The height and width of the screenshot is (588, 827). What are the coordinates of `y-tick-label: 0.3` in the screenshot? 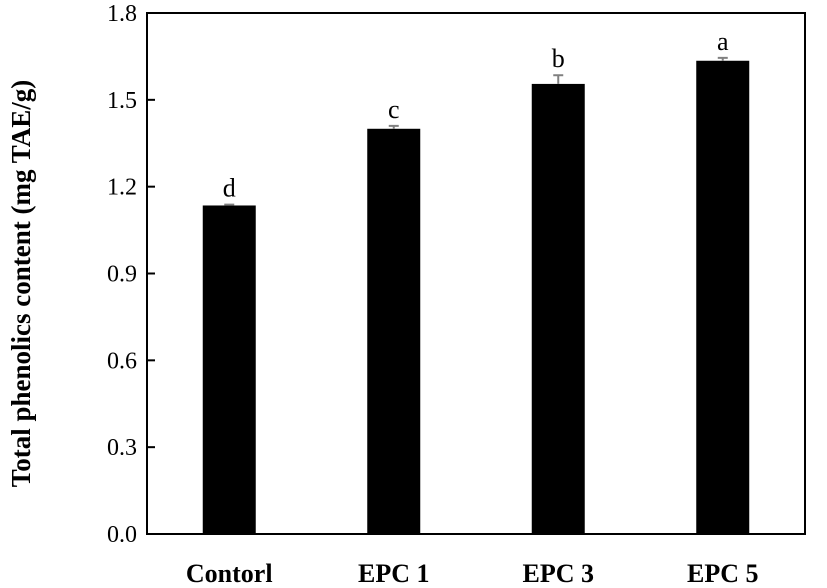 It's located at (122, 448).